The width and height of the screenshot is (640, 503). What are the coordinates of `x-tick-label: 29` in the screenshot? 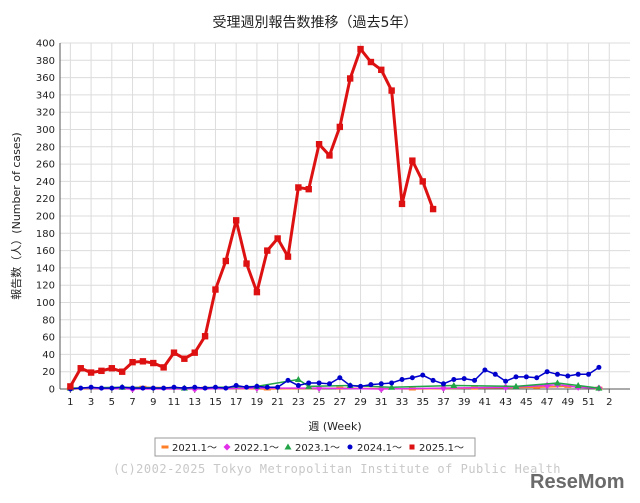 It's located at (360, 402).